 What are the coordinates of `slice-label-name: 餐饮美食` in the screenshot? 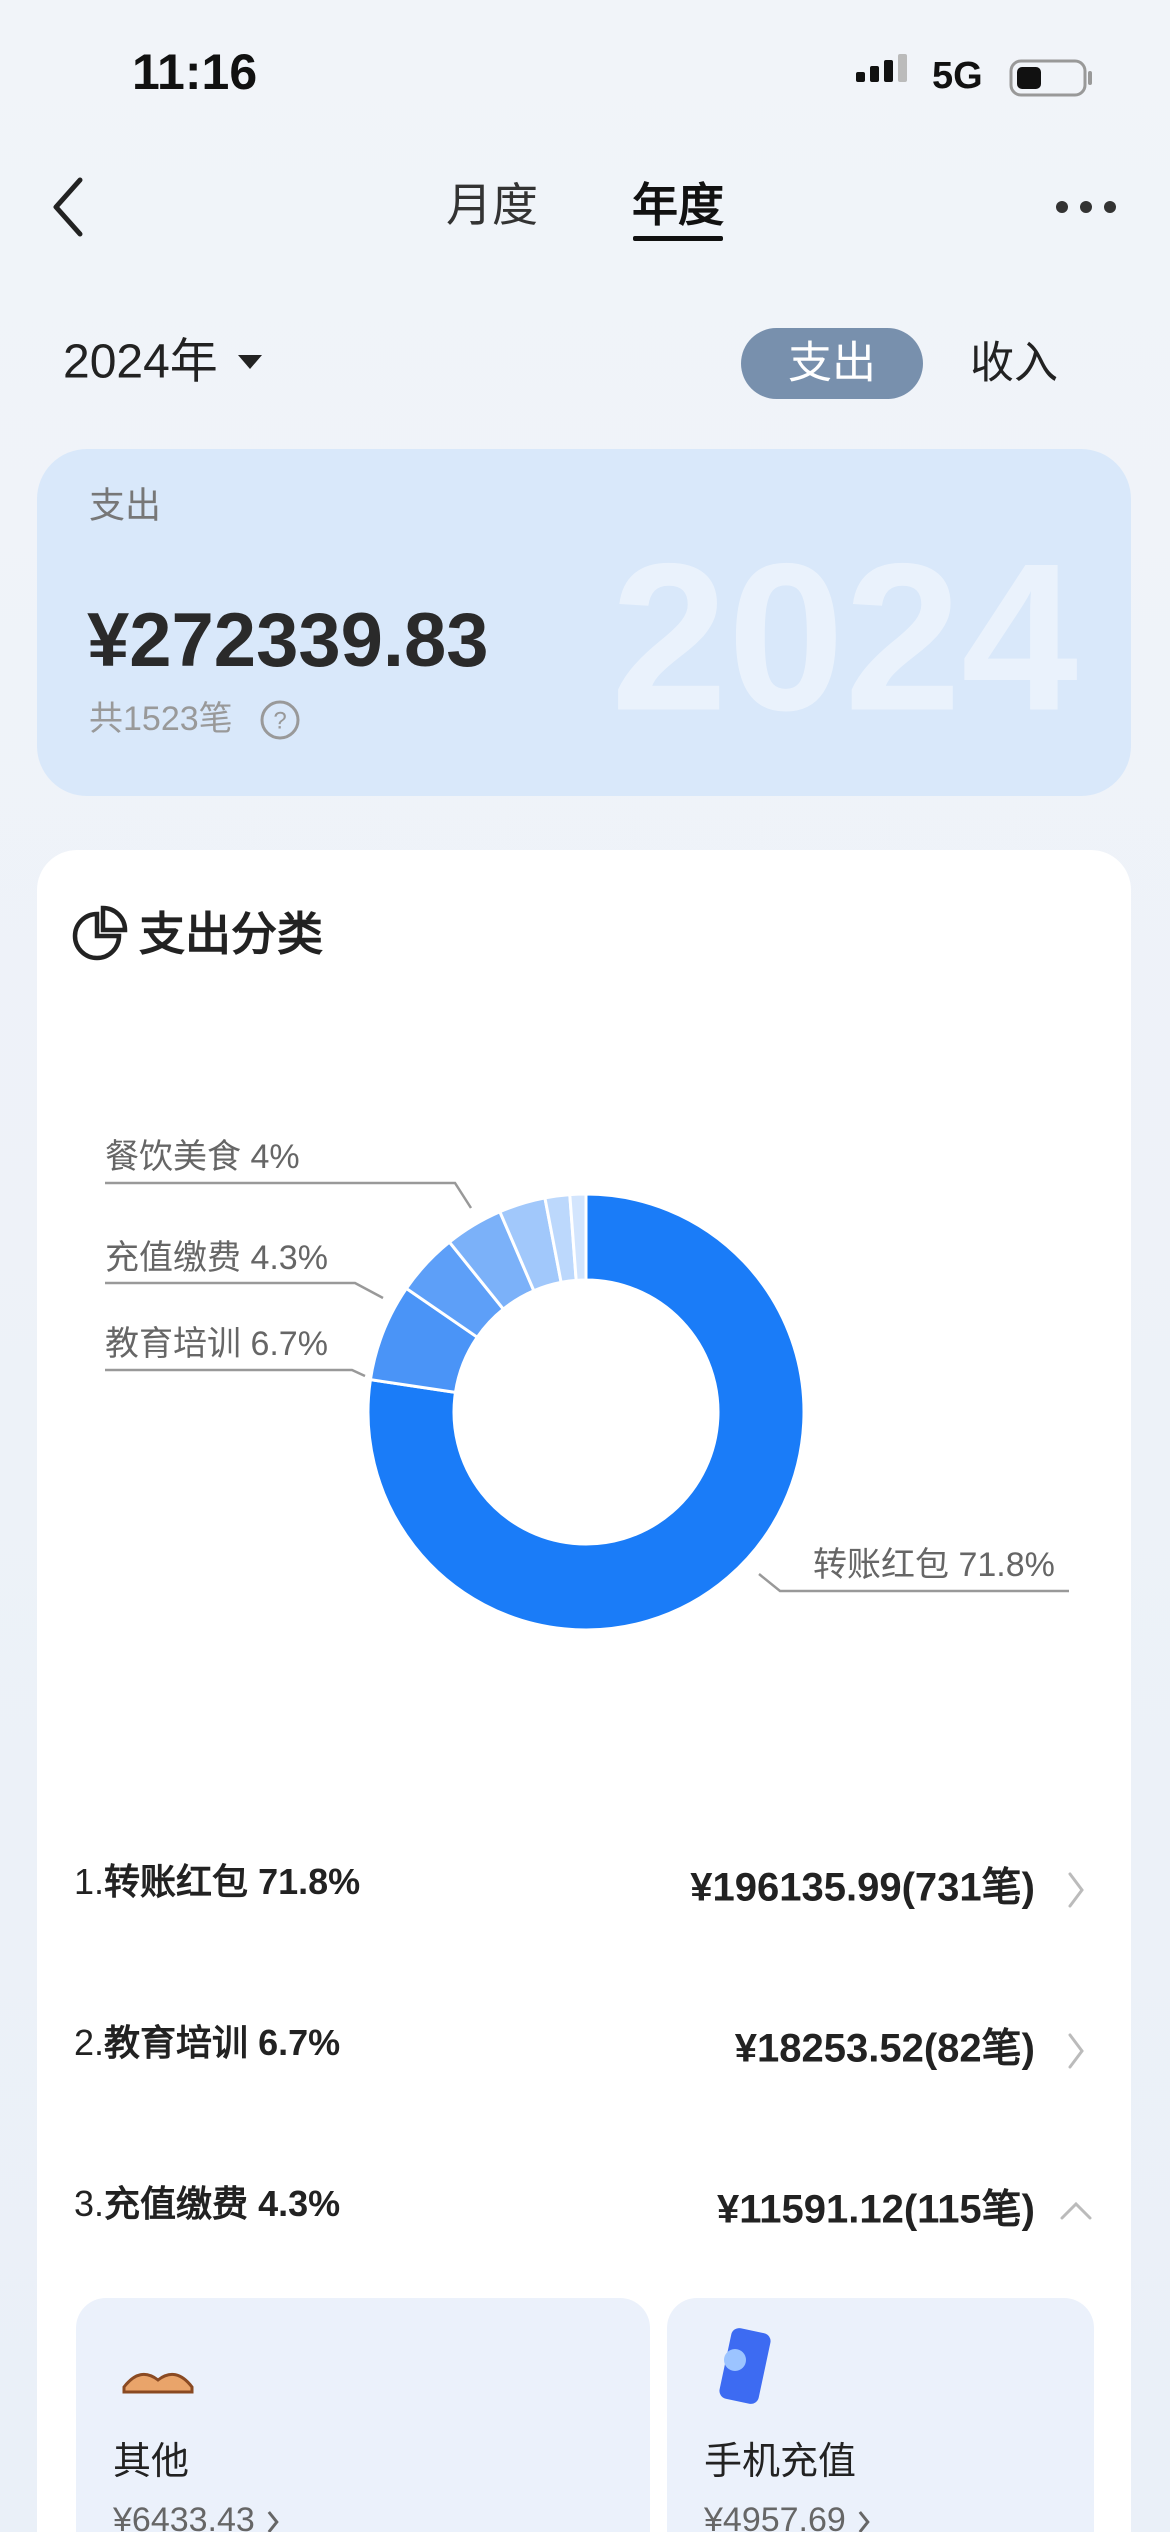 It's located at (173, 1157).